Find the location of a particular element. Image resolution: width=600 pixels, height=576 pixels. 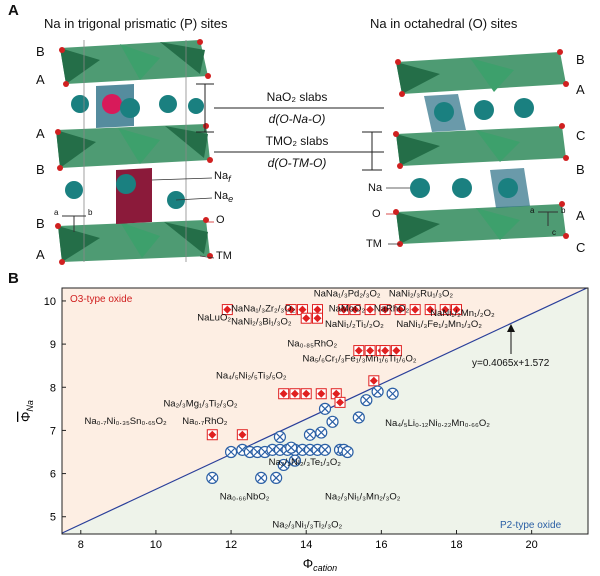

y-tick-label: 6 is located at coordinates (53, 475).